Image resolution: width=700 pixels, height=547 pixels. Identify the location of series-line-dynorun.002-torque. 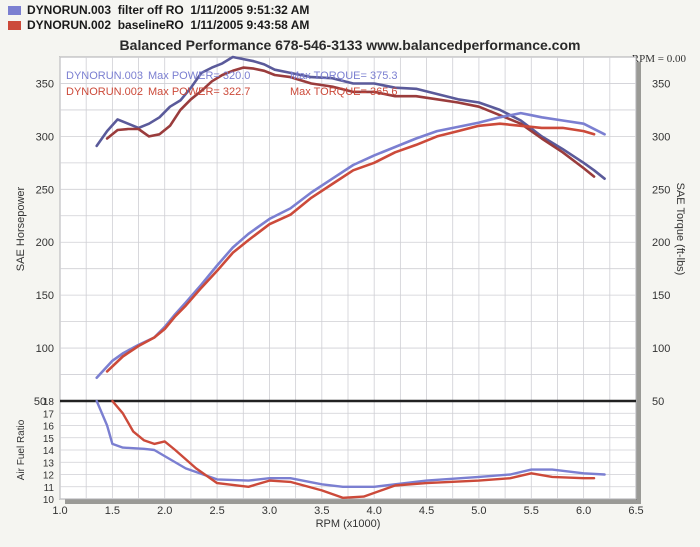
(350, 122).